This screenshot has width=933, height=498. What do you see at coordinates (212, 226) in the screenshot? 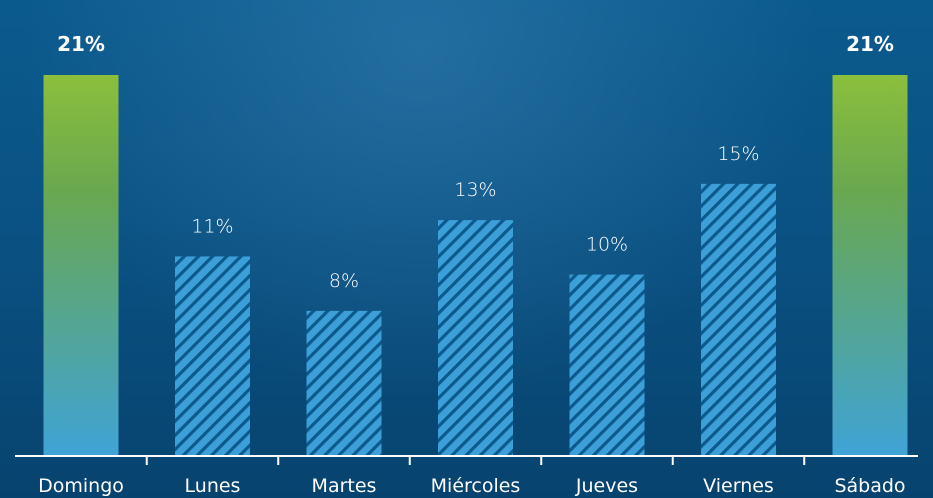
I see `value-label-lunes: 11%` at bounding box center [212, 226].